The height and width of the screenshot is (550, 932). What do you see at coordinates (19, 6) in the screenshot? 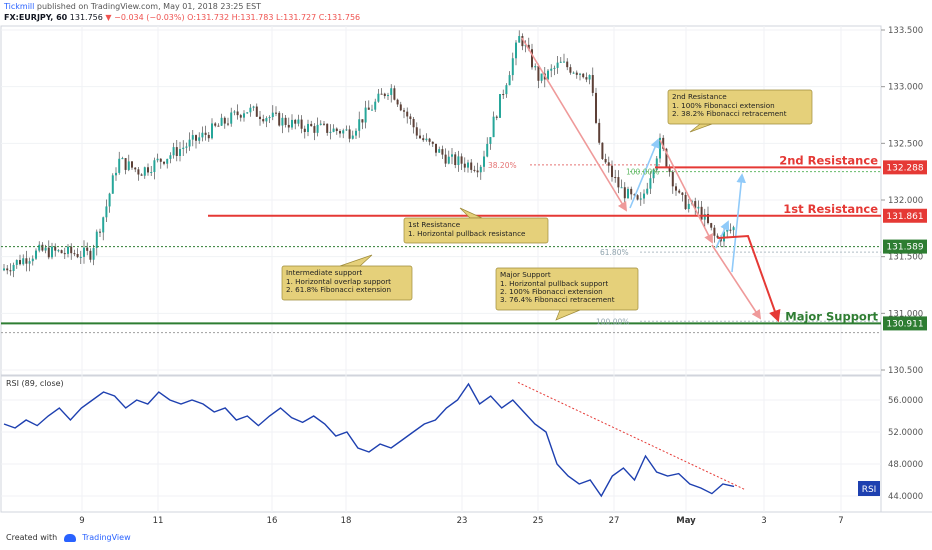
I see `publisher-link: Tickmill` at bounding box center [19, 6].